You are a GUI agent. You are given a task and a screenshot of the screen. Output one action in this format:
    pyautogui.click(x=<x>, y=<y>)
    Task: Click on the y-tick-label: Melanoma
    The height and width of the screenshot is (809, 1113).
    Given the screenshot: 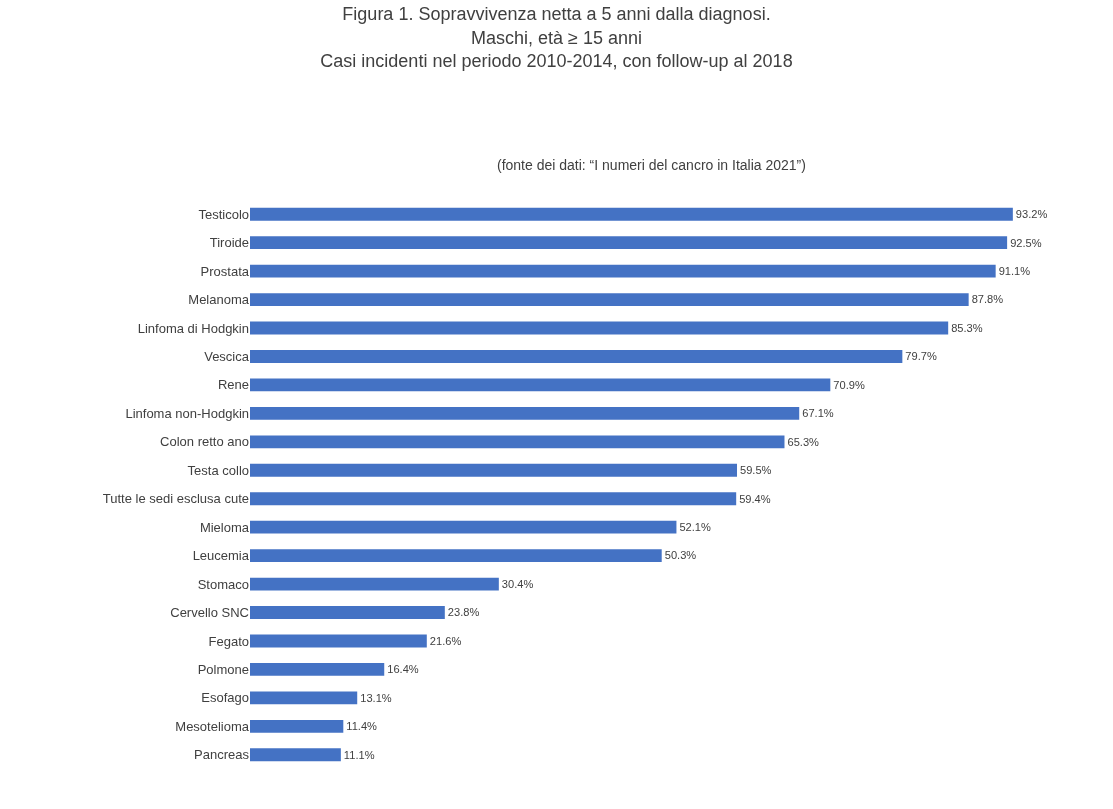 What is the action you would take?
    pyautogui.click(x=219, y=300)
    